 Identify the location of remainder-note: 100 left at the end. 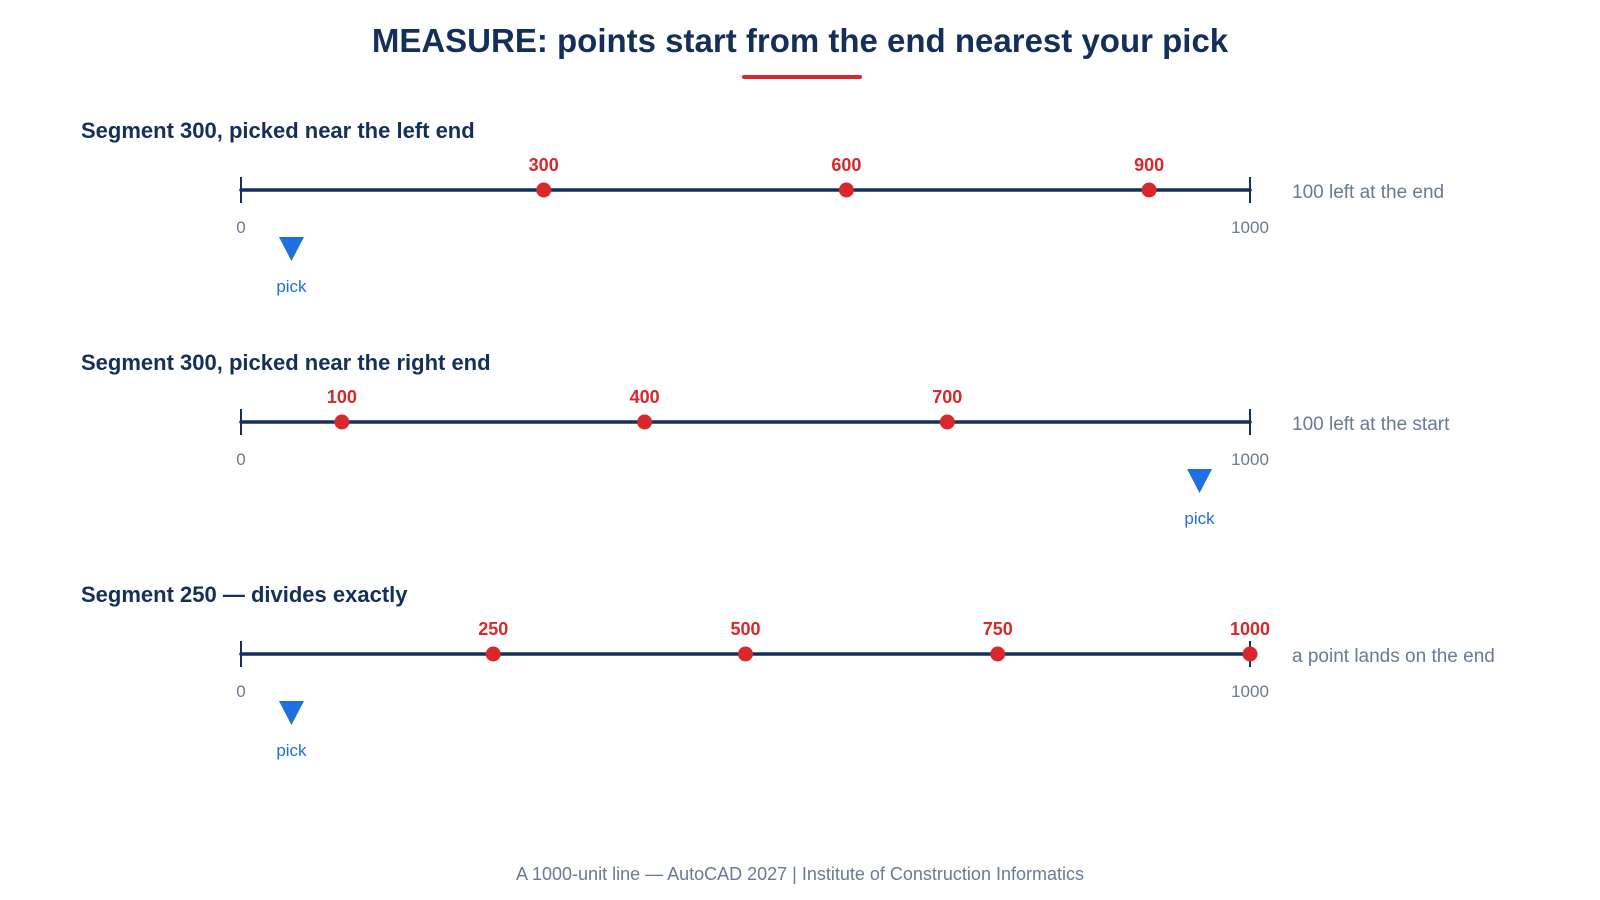
(1368, 192).